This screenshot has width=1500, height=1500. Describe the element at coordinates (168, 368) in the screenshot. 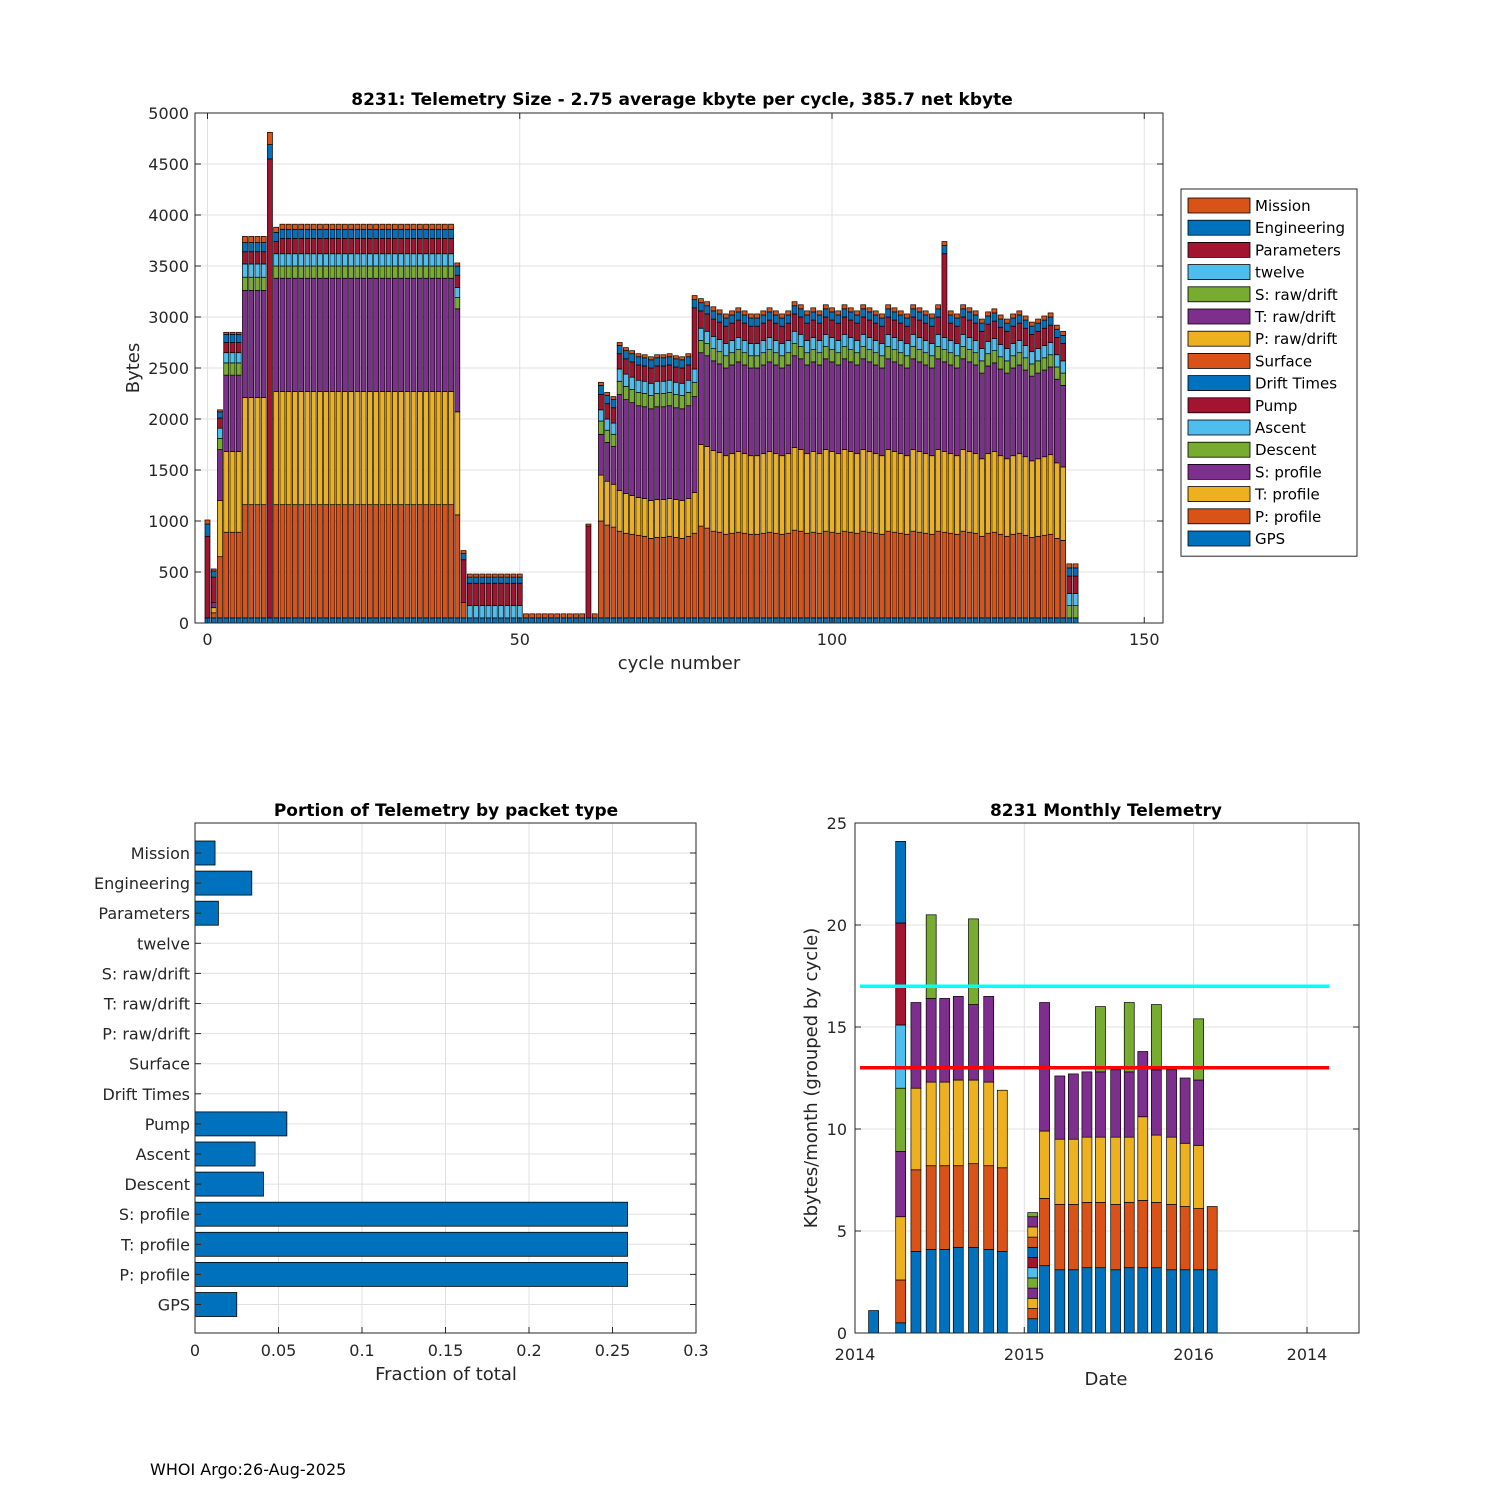

I see `top-ytick-label: 2500` at that location.